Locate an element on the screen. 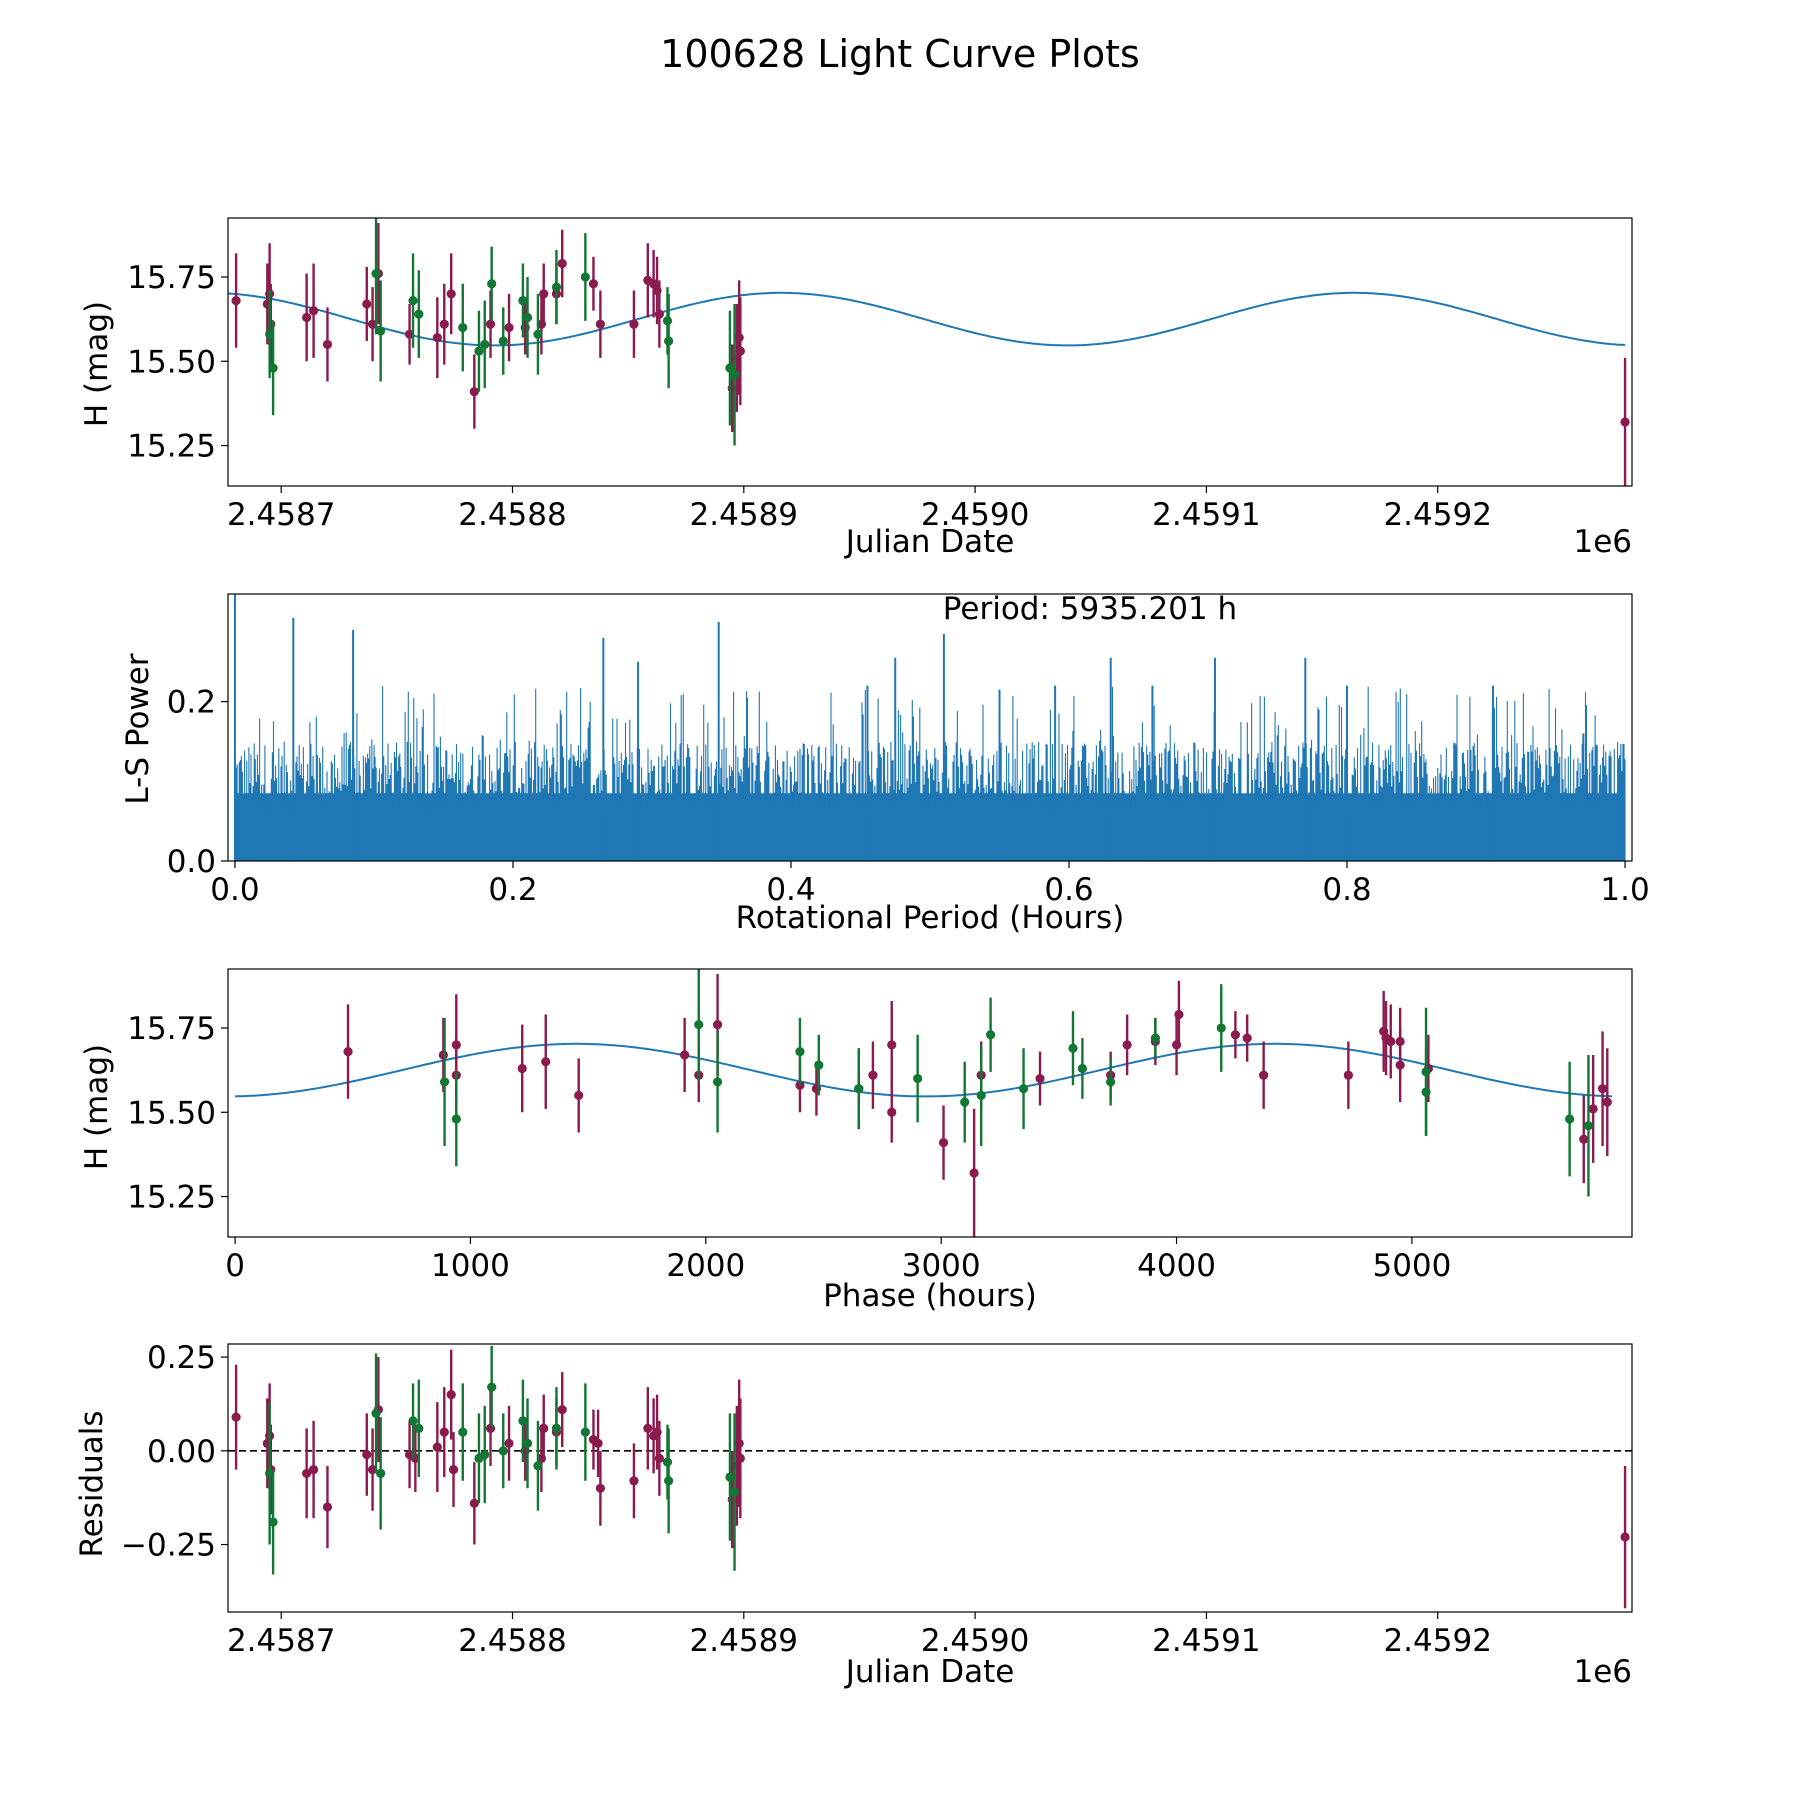 The image size is (1800, 1800). phased-xtick-label: 3000 is located at coordinates (941, 1266).